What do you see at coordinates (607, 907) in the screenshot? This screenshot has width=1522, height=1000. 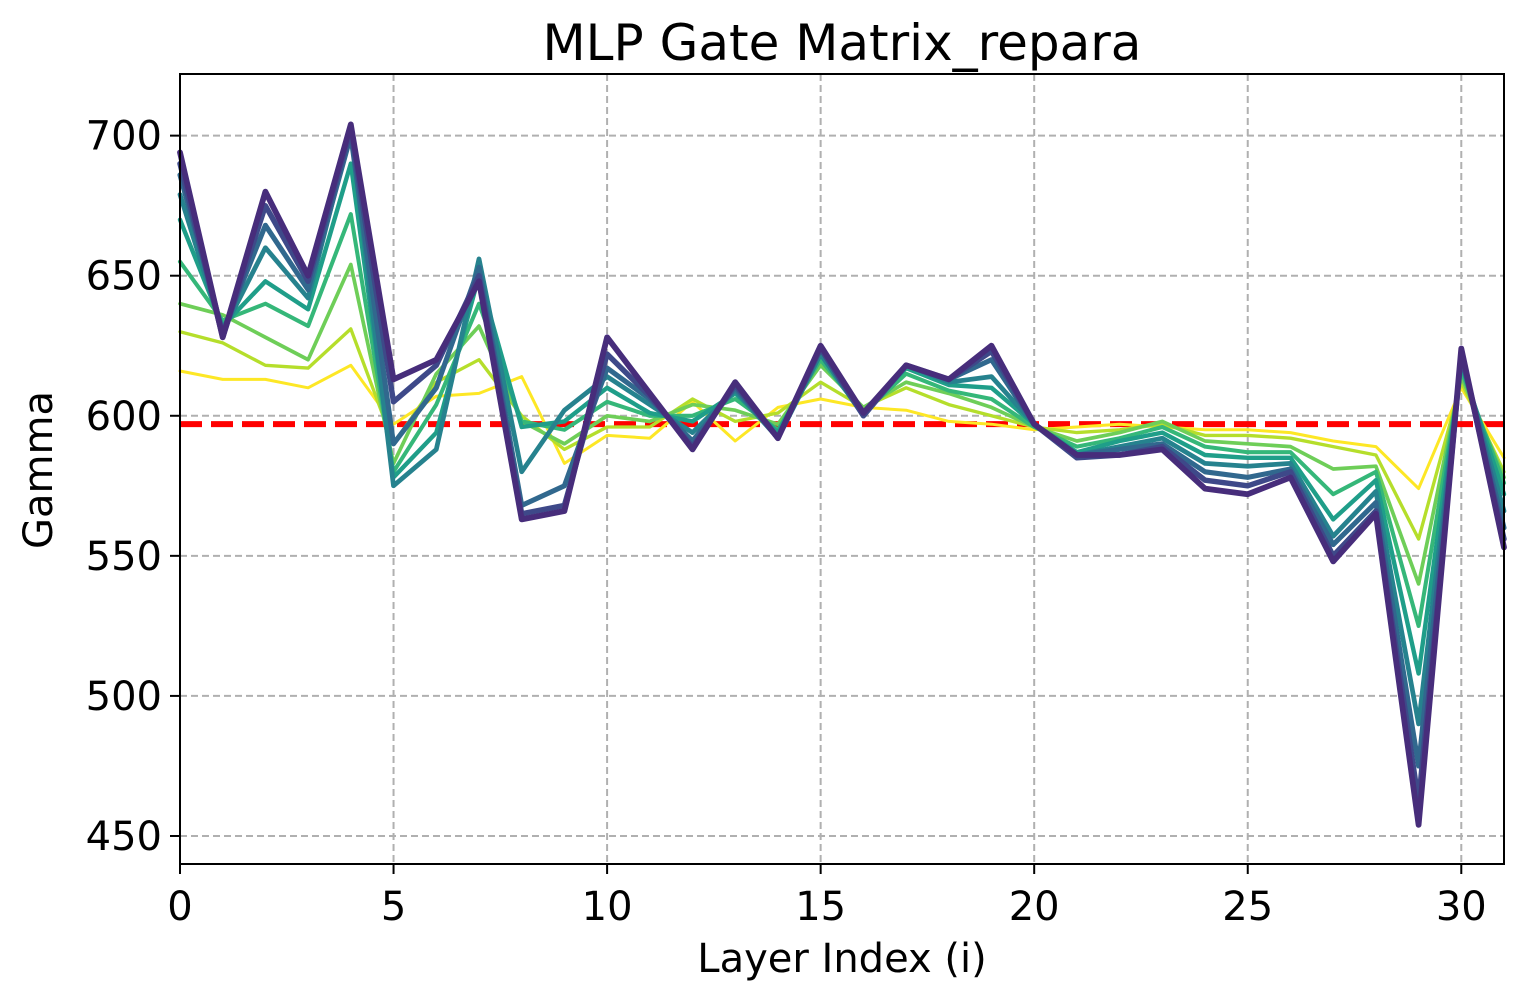 I see `x-tick-label: 10` at bounding box center [607, 907].